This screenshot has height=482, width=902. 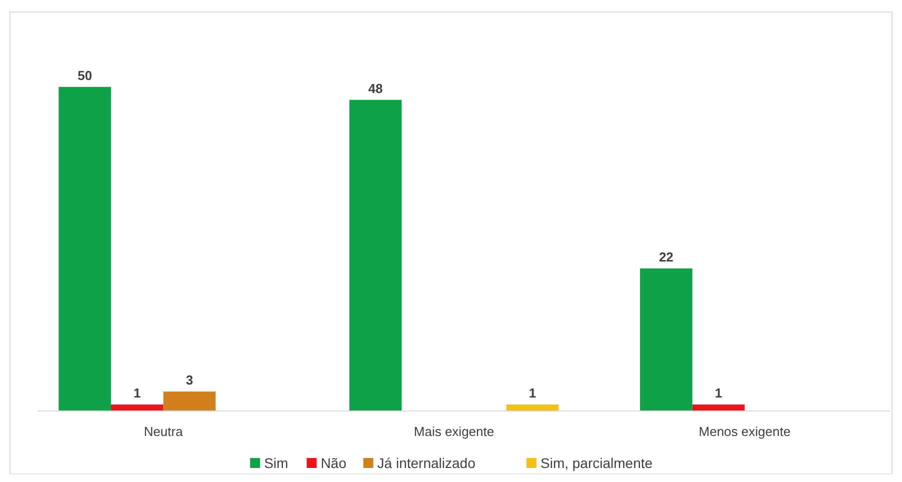 I want to click on data-label: 3, so click(x=190, y=380).